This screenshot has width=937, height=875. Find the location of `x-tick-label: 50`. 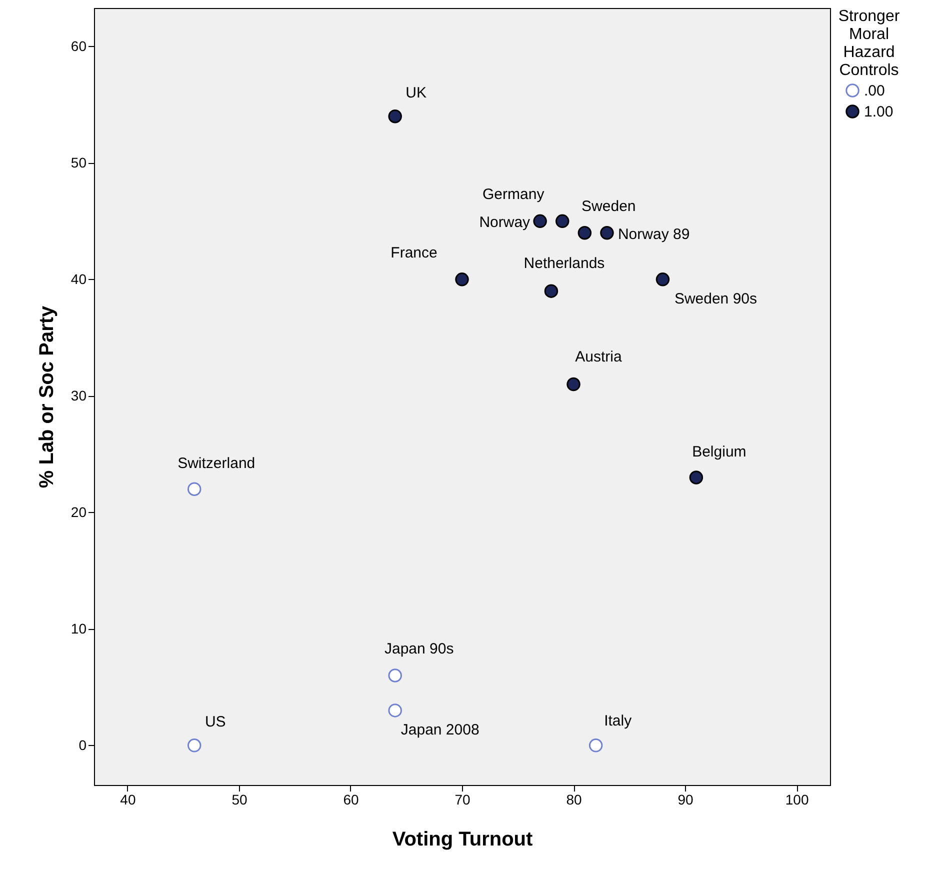

x-tick-label: 50 is located at coordinates (240, 800).